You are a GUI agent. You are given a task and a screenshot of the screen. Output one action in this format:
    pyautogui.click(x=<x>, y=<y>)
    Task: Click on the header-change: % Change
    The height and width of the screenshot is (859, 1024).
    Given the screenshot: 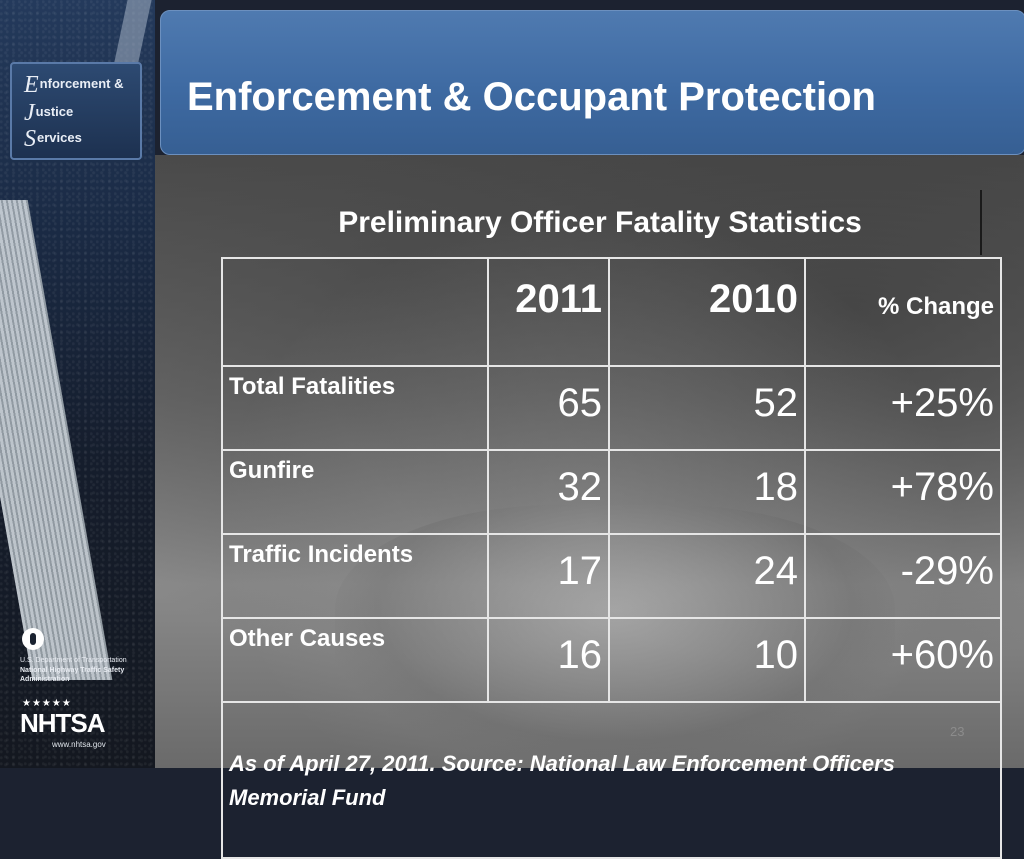 What is the action you would take?
    pyautogui.click(x=903, y=312)
    